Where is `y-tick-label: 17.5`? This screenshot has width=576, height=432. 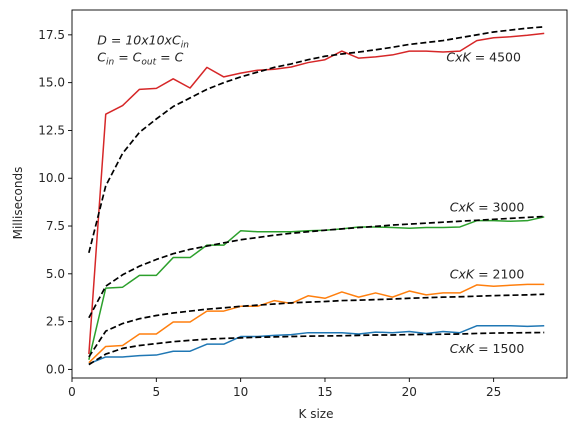
y-tick-label: 17.5 is located at coordinates (51, 35).